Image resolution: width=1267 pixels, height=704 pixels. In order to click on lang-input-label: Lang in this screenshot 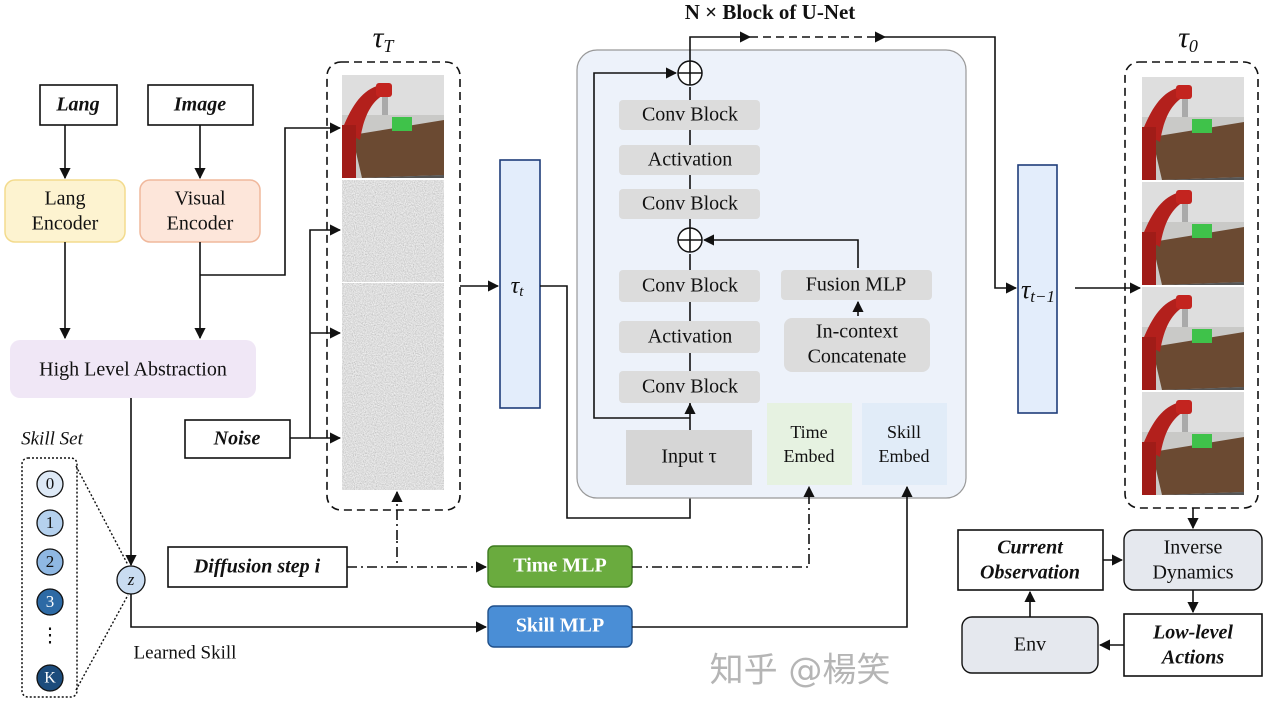, I will do `click(77, 105)`.